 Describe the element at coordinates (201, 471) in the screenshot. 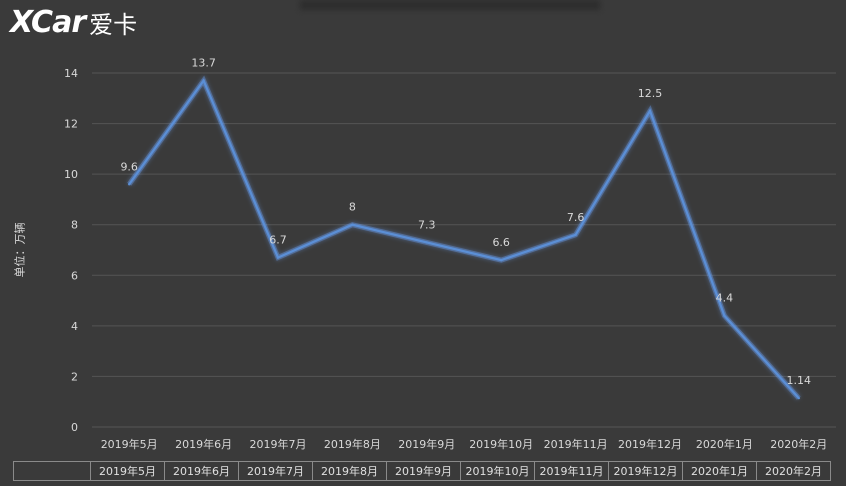

I see `table-header-cell: 2019年6月` at that location.